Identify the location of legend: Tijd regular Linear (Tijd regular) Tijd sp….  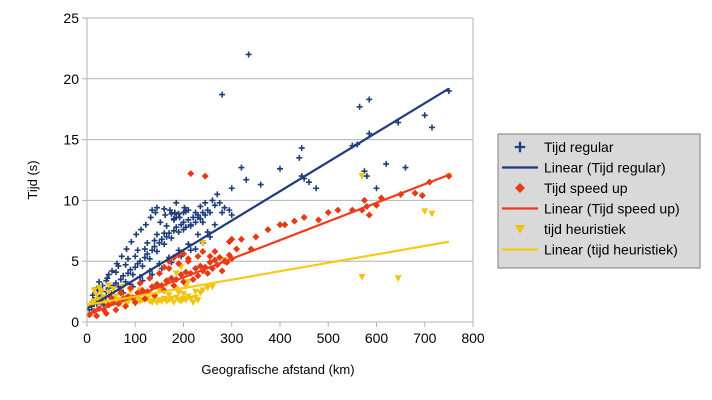
(599, 201).